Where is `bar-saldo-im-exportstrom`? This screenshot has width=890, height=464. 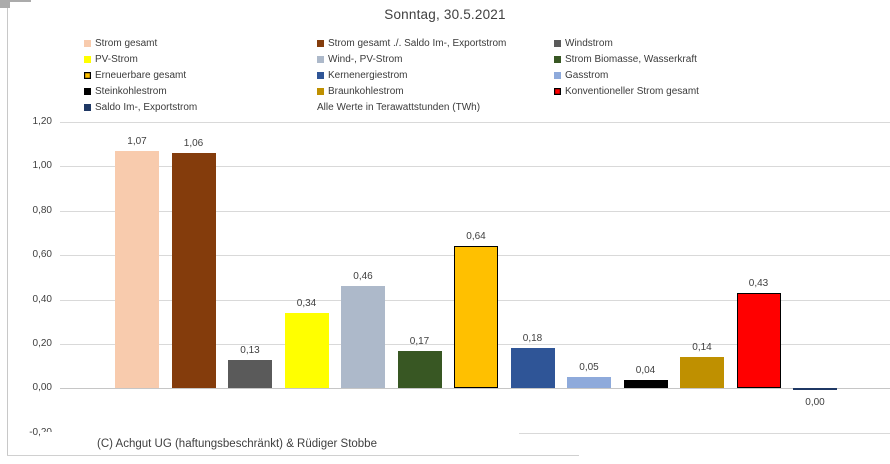 bar-saldo-im-exportstrom is located at coordinates (815, 389).